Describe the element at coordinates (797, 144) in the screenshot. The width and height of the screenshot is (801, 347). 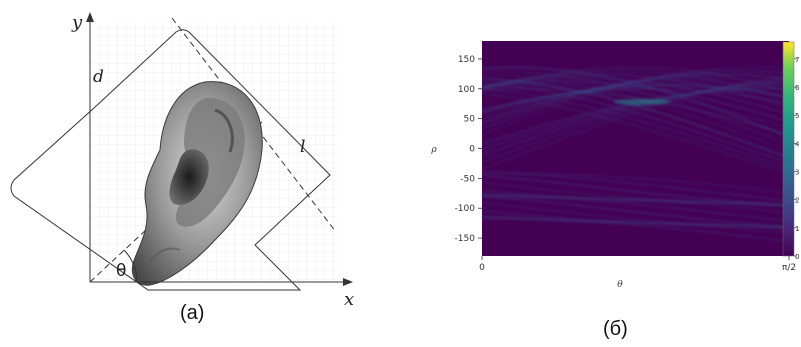
I see `colorbar-tick-label-4: 4` at that location.